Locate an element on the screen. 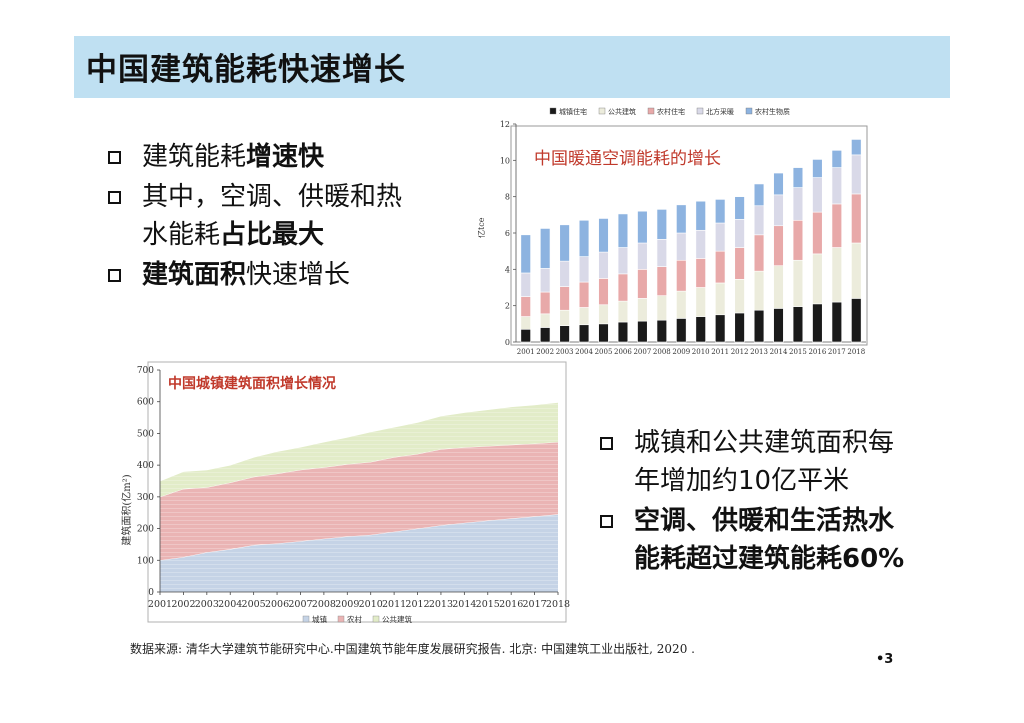  bar-x-tick-label: 2006 is located at coordinates (623, 352).